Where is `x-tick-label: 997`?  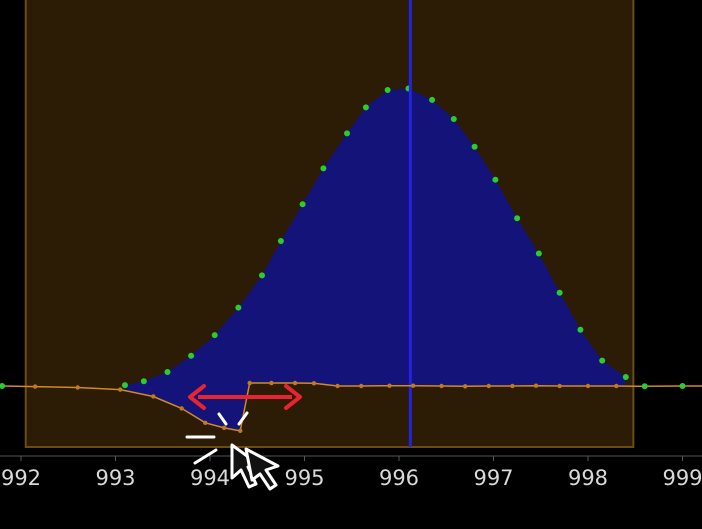
x-tick-label: 997 is located at coordinates (493, 478).